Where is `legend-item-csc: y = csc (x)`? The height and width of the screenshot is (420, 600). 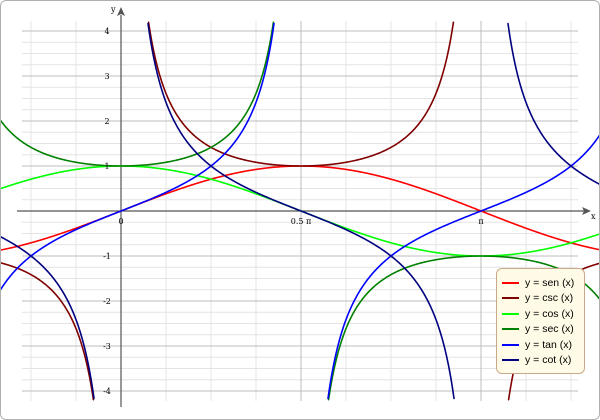
legend-item-csc: y = csc (x) is located at coordinates (541, 299).